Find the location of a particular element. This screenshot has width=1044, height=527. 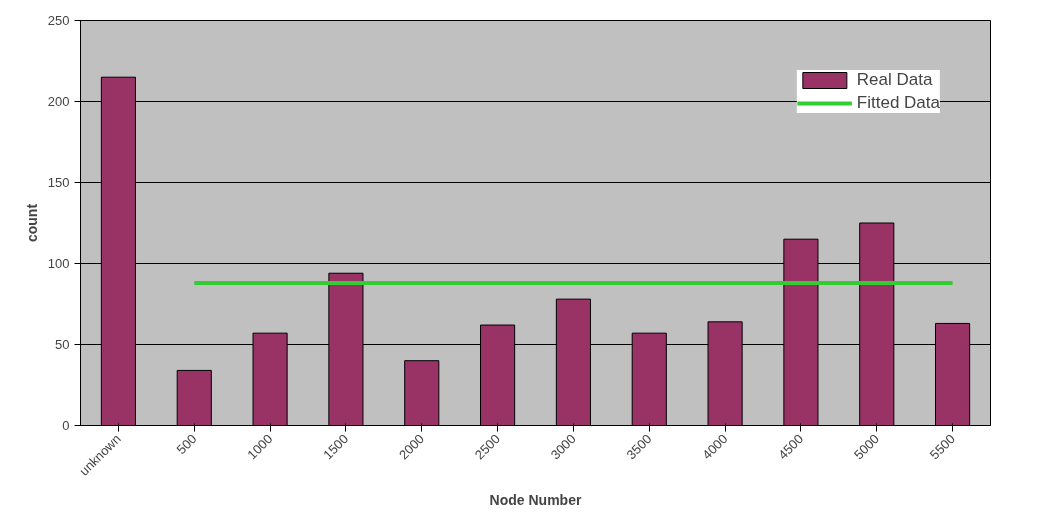

y-tick-label: 200 is located at coordinates (58, 101).